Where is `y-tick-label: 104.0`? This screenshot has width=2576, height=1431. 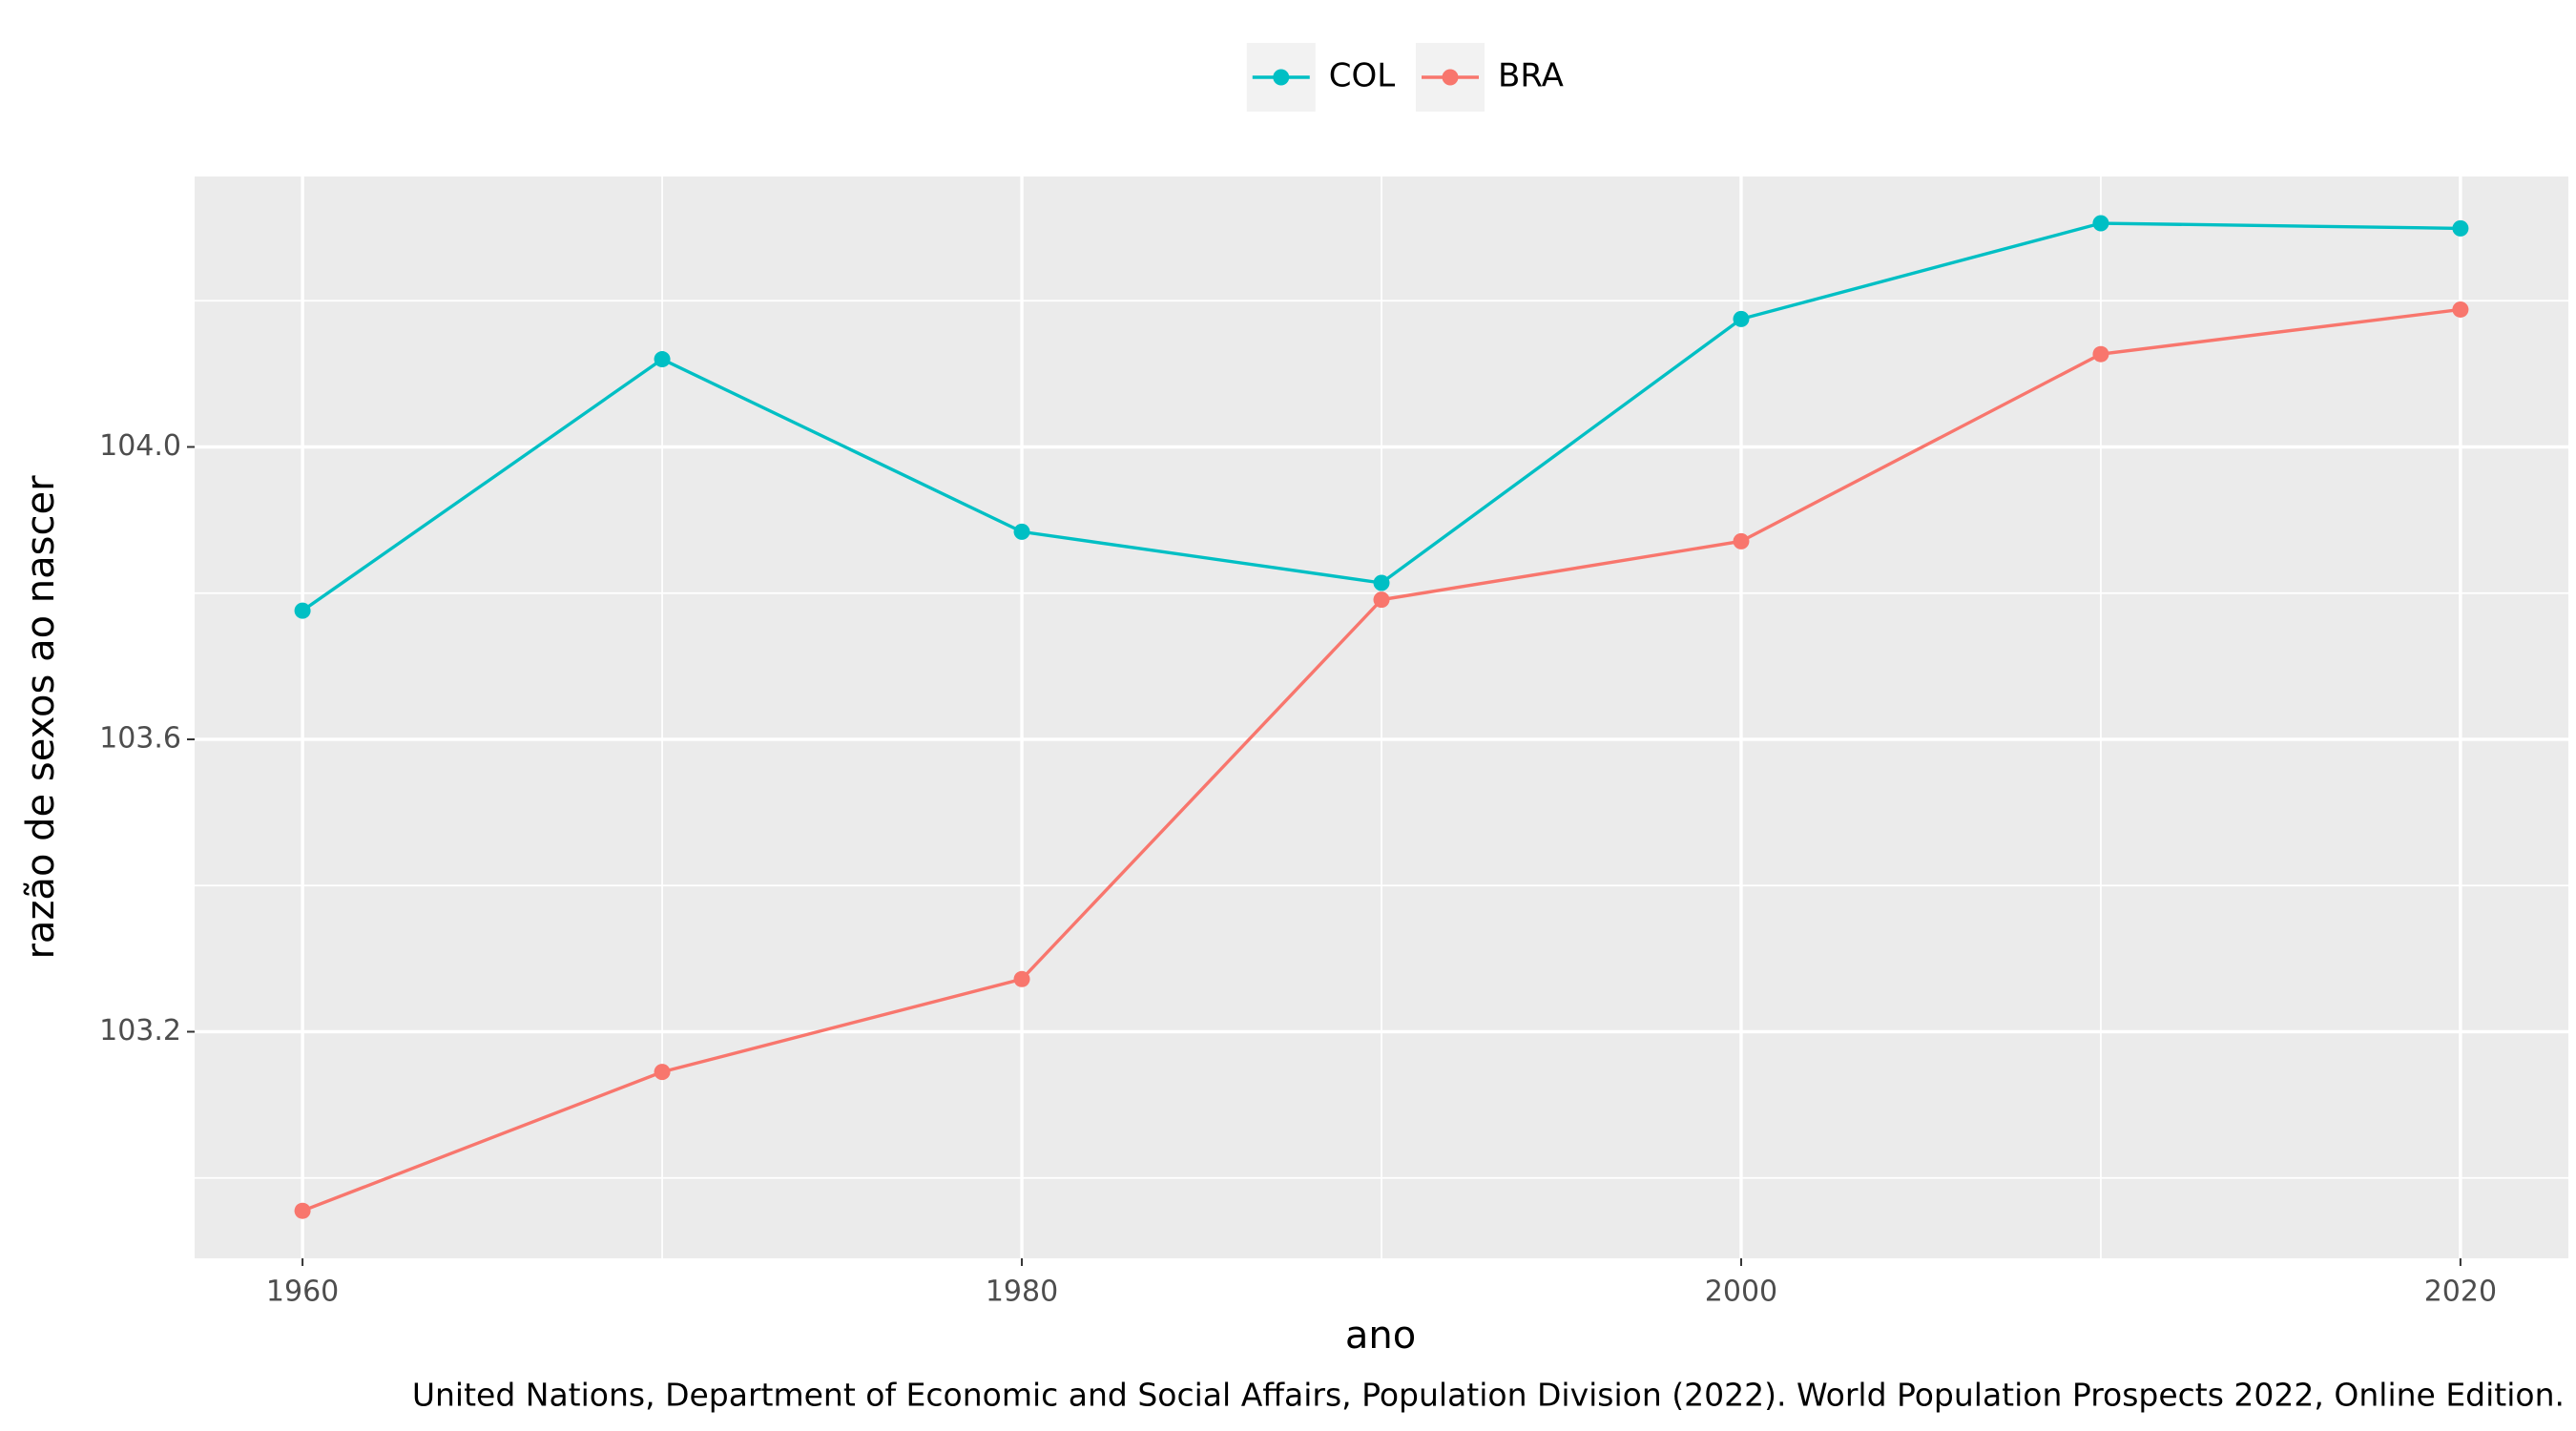 y-tick-label: 104.0 is located at coordinates (140, 446).